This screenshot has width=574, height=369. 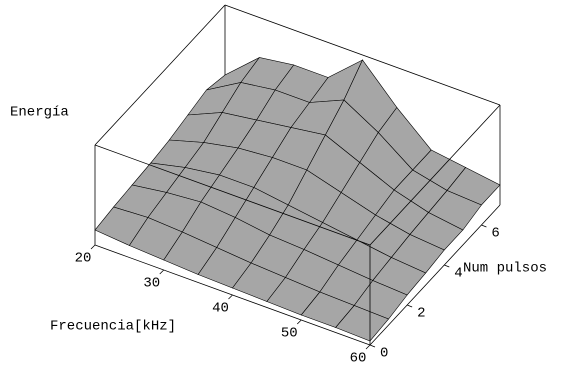 What do you see at coordinates (358, 359) in the screenshot?
I see `x-tick-label: 60` at bounding box center [358, 359].